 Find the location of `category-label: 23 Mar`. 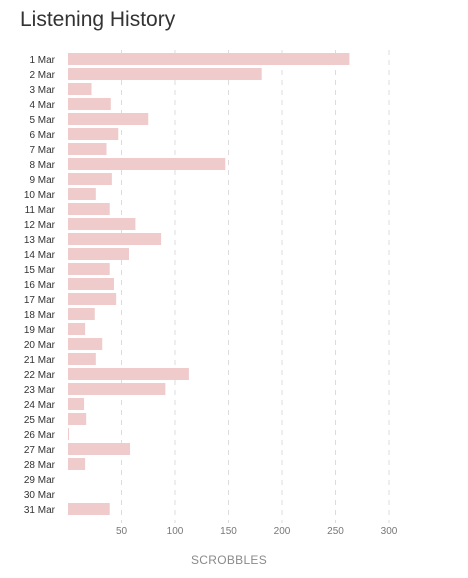

category-label: 23 Mar is located at coordinates (40, 390).